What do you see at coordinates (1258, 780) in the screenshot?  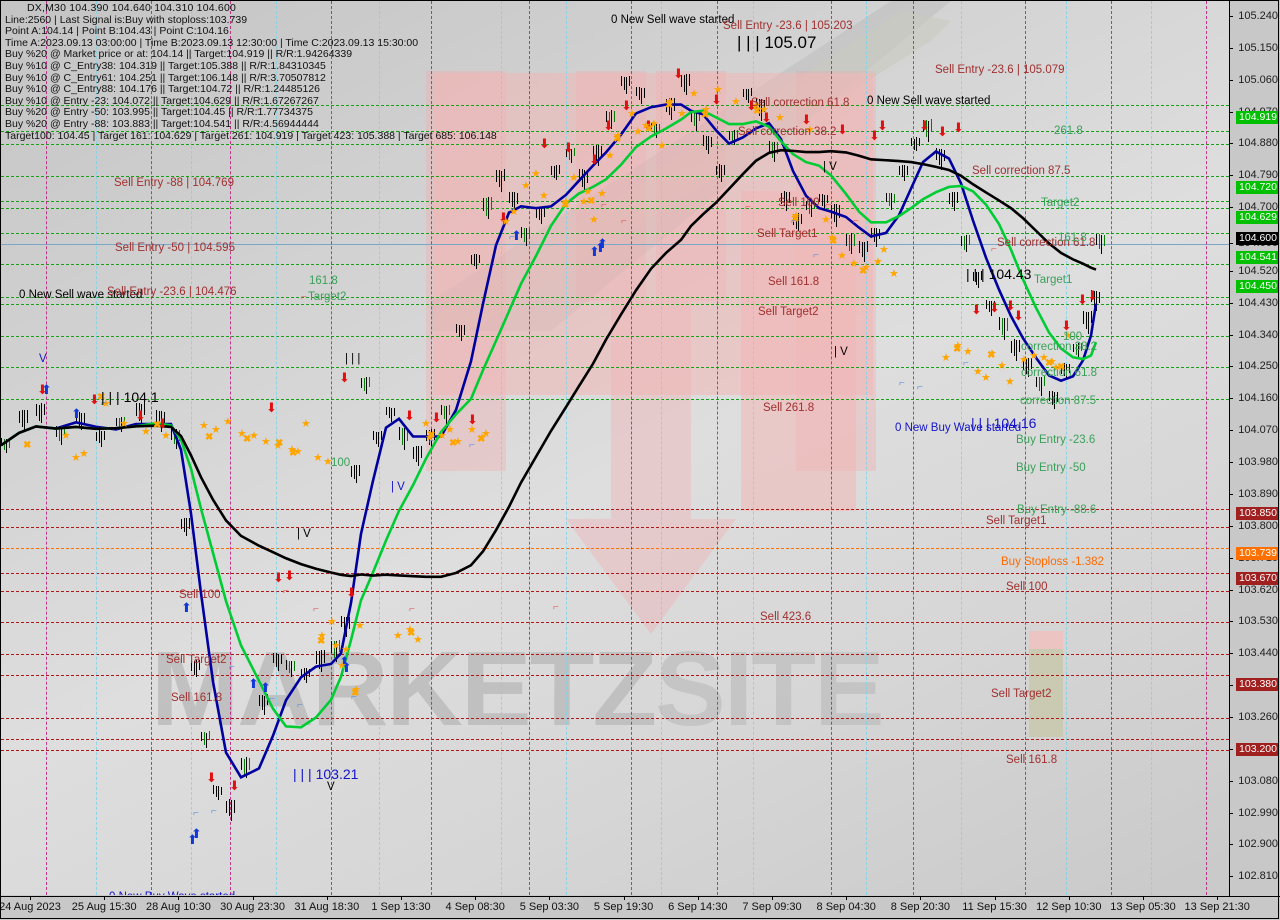 I see `price-tick-label: 103.080` at bounding box center [1258, 780].